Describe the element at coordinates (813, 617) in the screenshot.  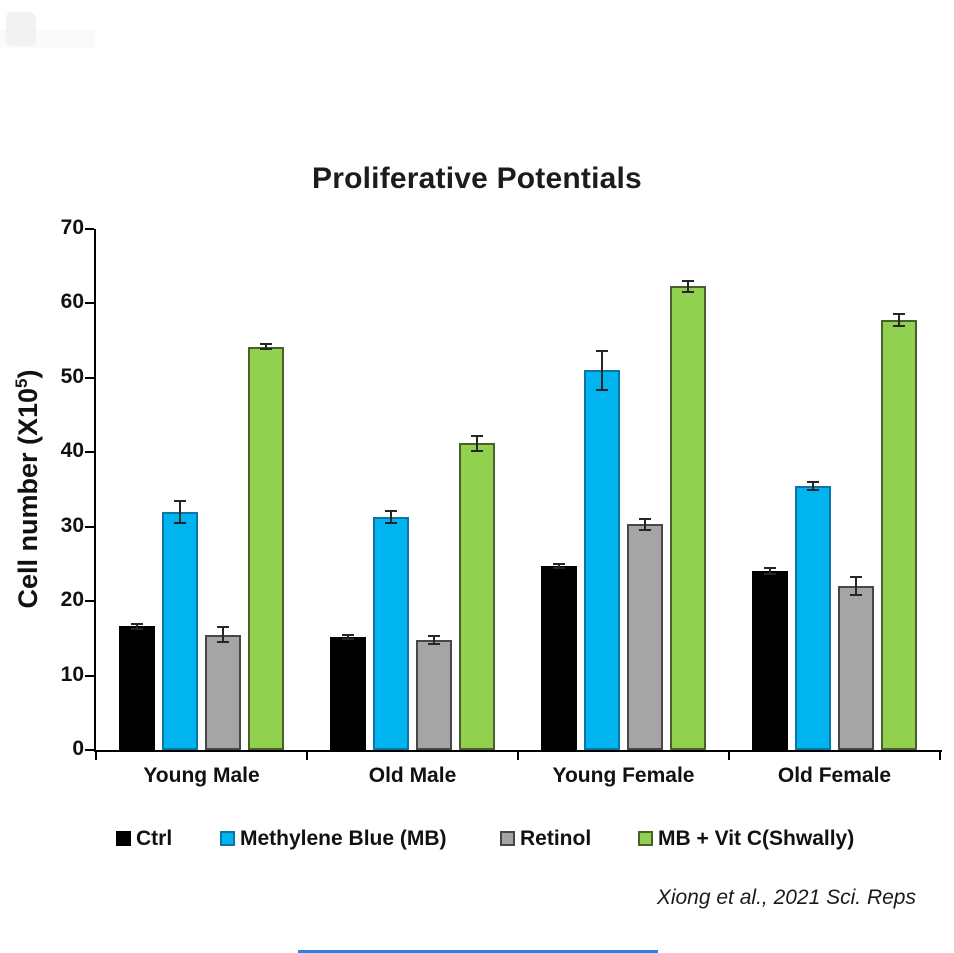
I see `bar-methylene-blue-mb-old-female` at that location.